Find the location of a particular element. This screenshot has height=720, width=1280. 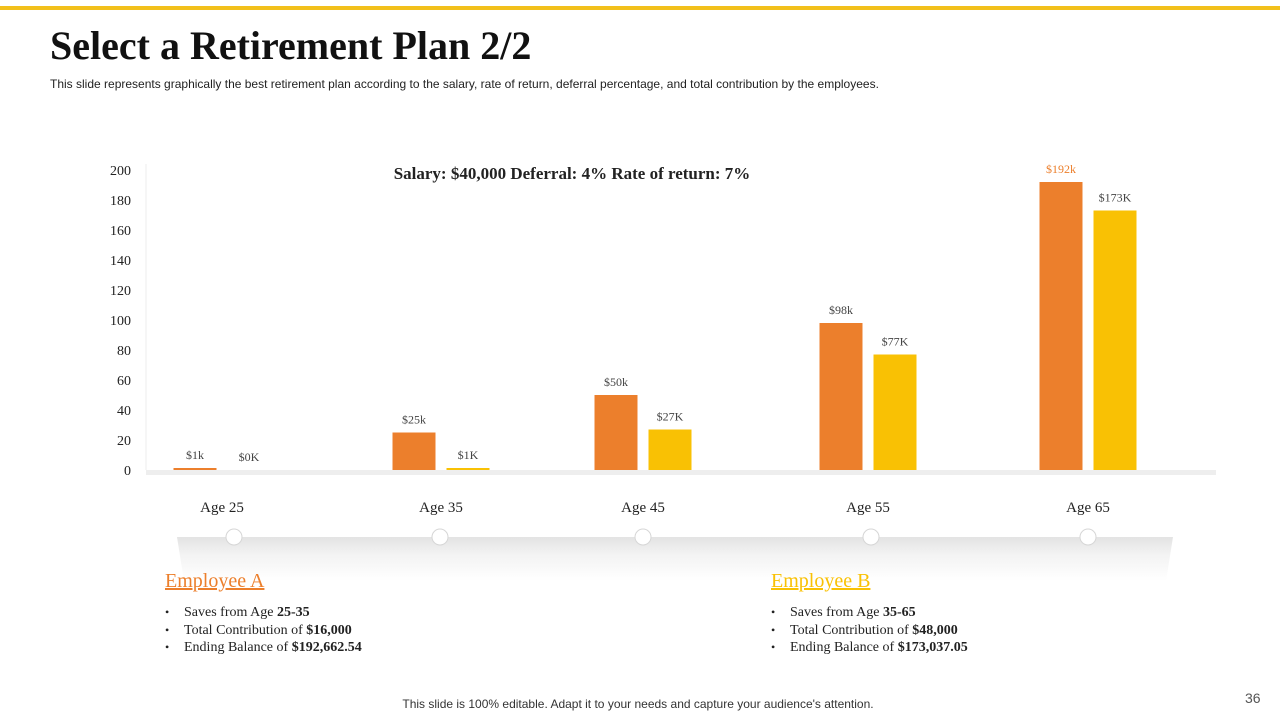

y-tick-label: 120 is located at coordinates (120, 291).